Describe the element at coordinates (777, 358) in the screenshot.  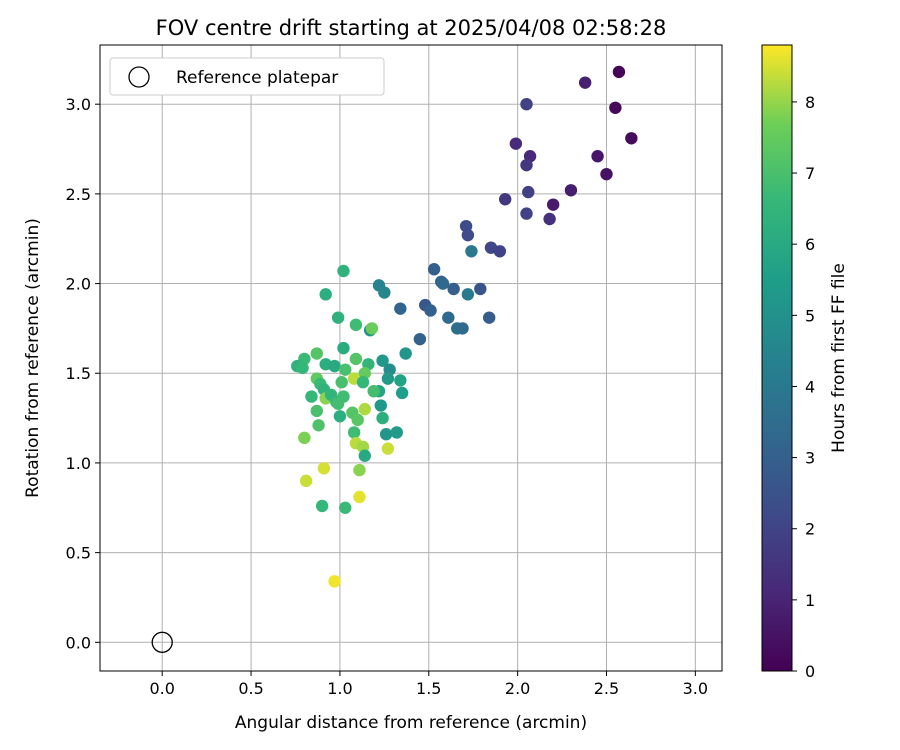
I see `colorbar-gradient` at that location.